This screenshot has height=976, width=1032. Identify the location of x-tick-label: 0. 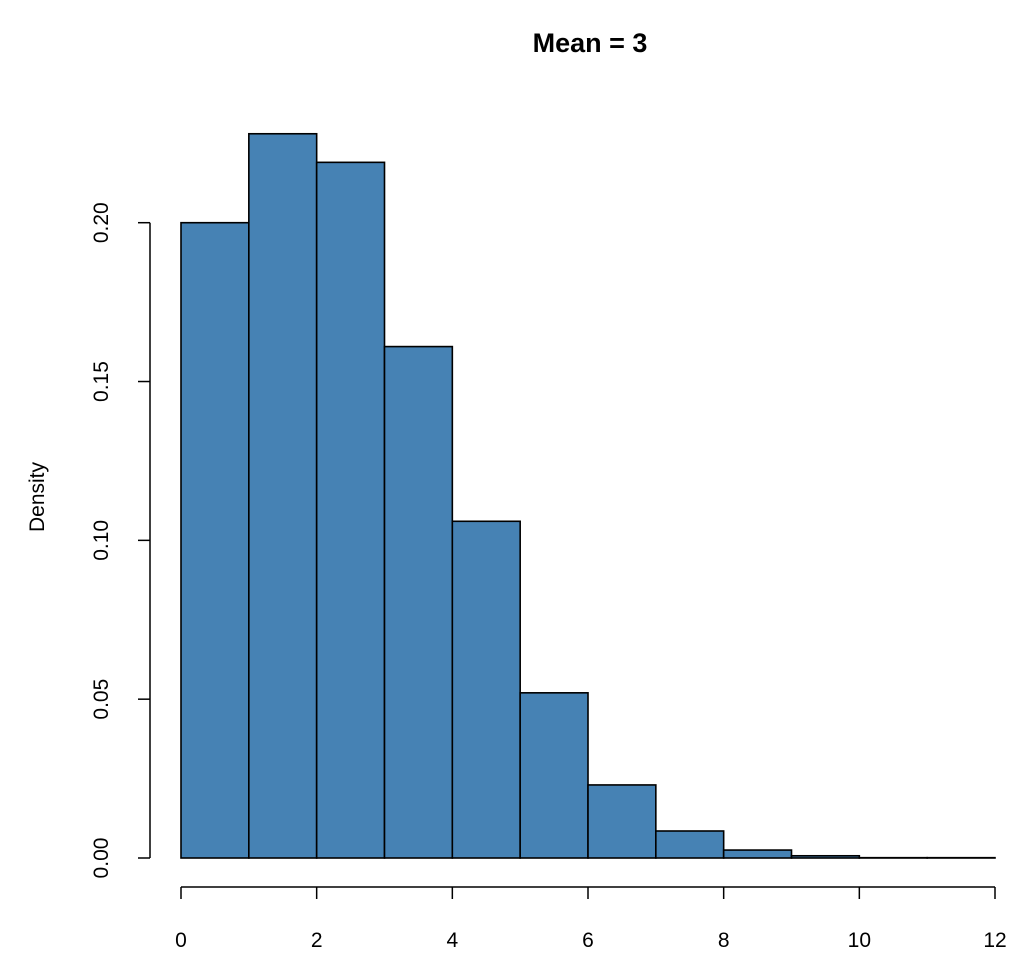
(181, 940).